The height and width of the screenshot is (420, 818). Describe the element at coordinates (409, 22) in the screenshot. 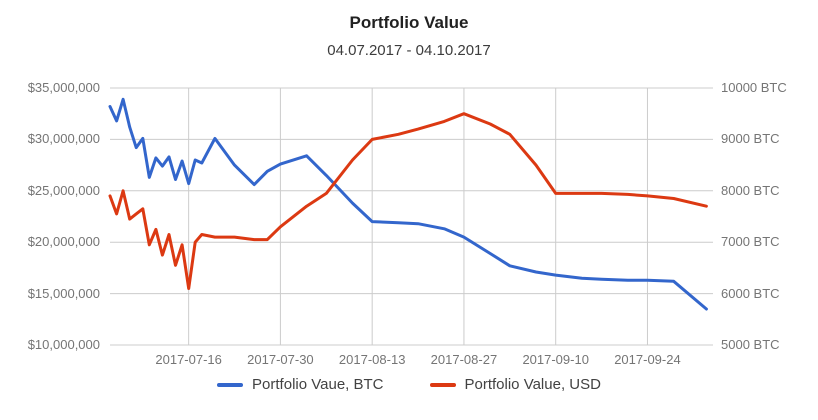

I see `chart-title: Portfolio Value` at that location.